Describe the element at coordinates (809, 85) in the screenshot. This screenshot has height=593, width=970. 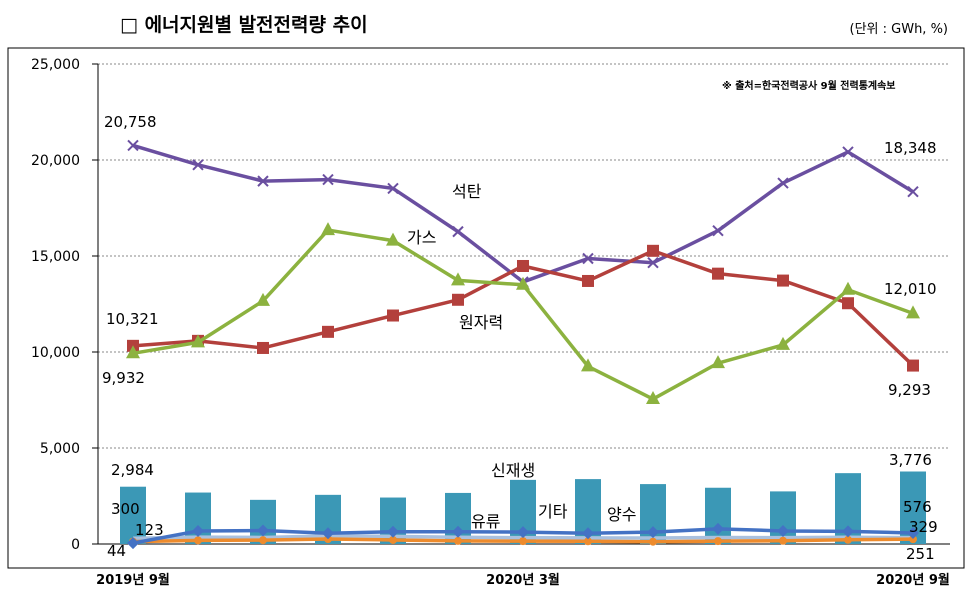
I see `source-note: ※ 출처=한국전력공사 9월 전력통계속보` at that location.